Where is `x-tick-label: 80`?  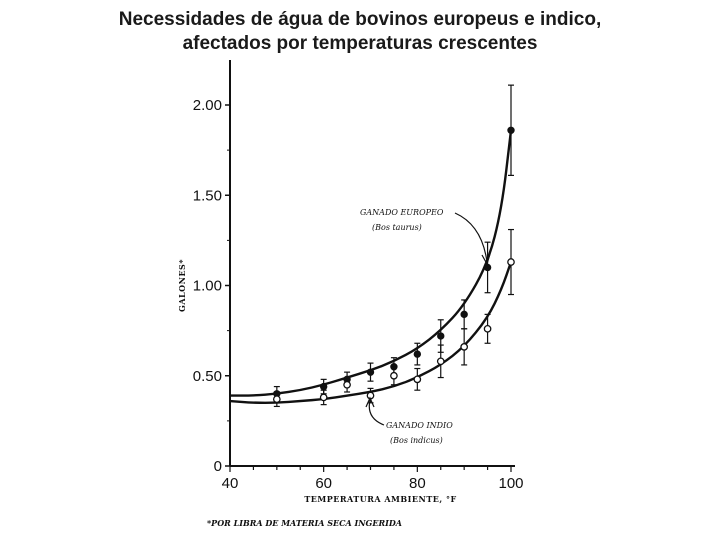
x-tick-label: 80 is located at coordinates (417, 483).